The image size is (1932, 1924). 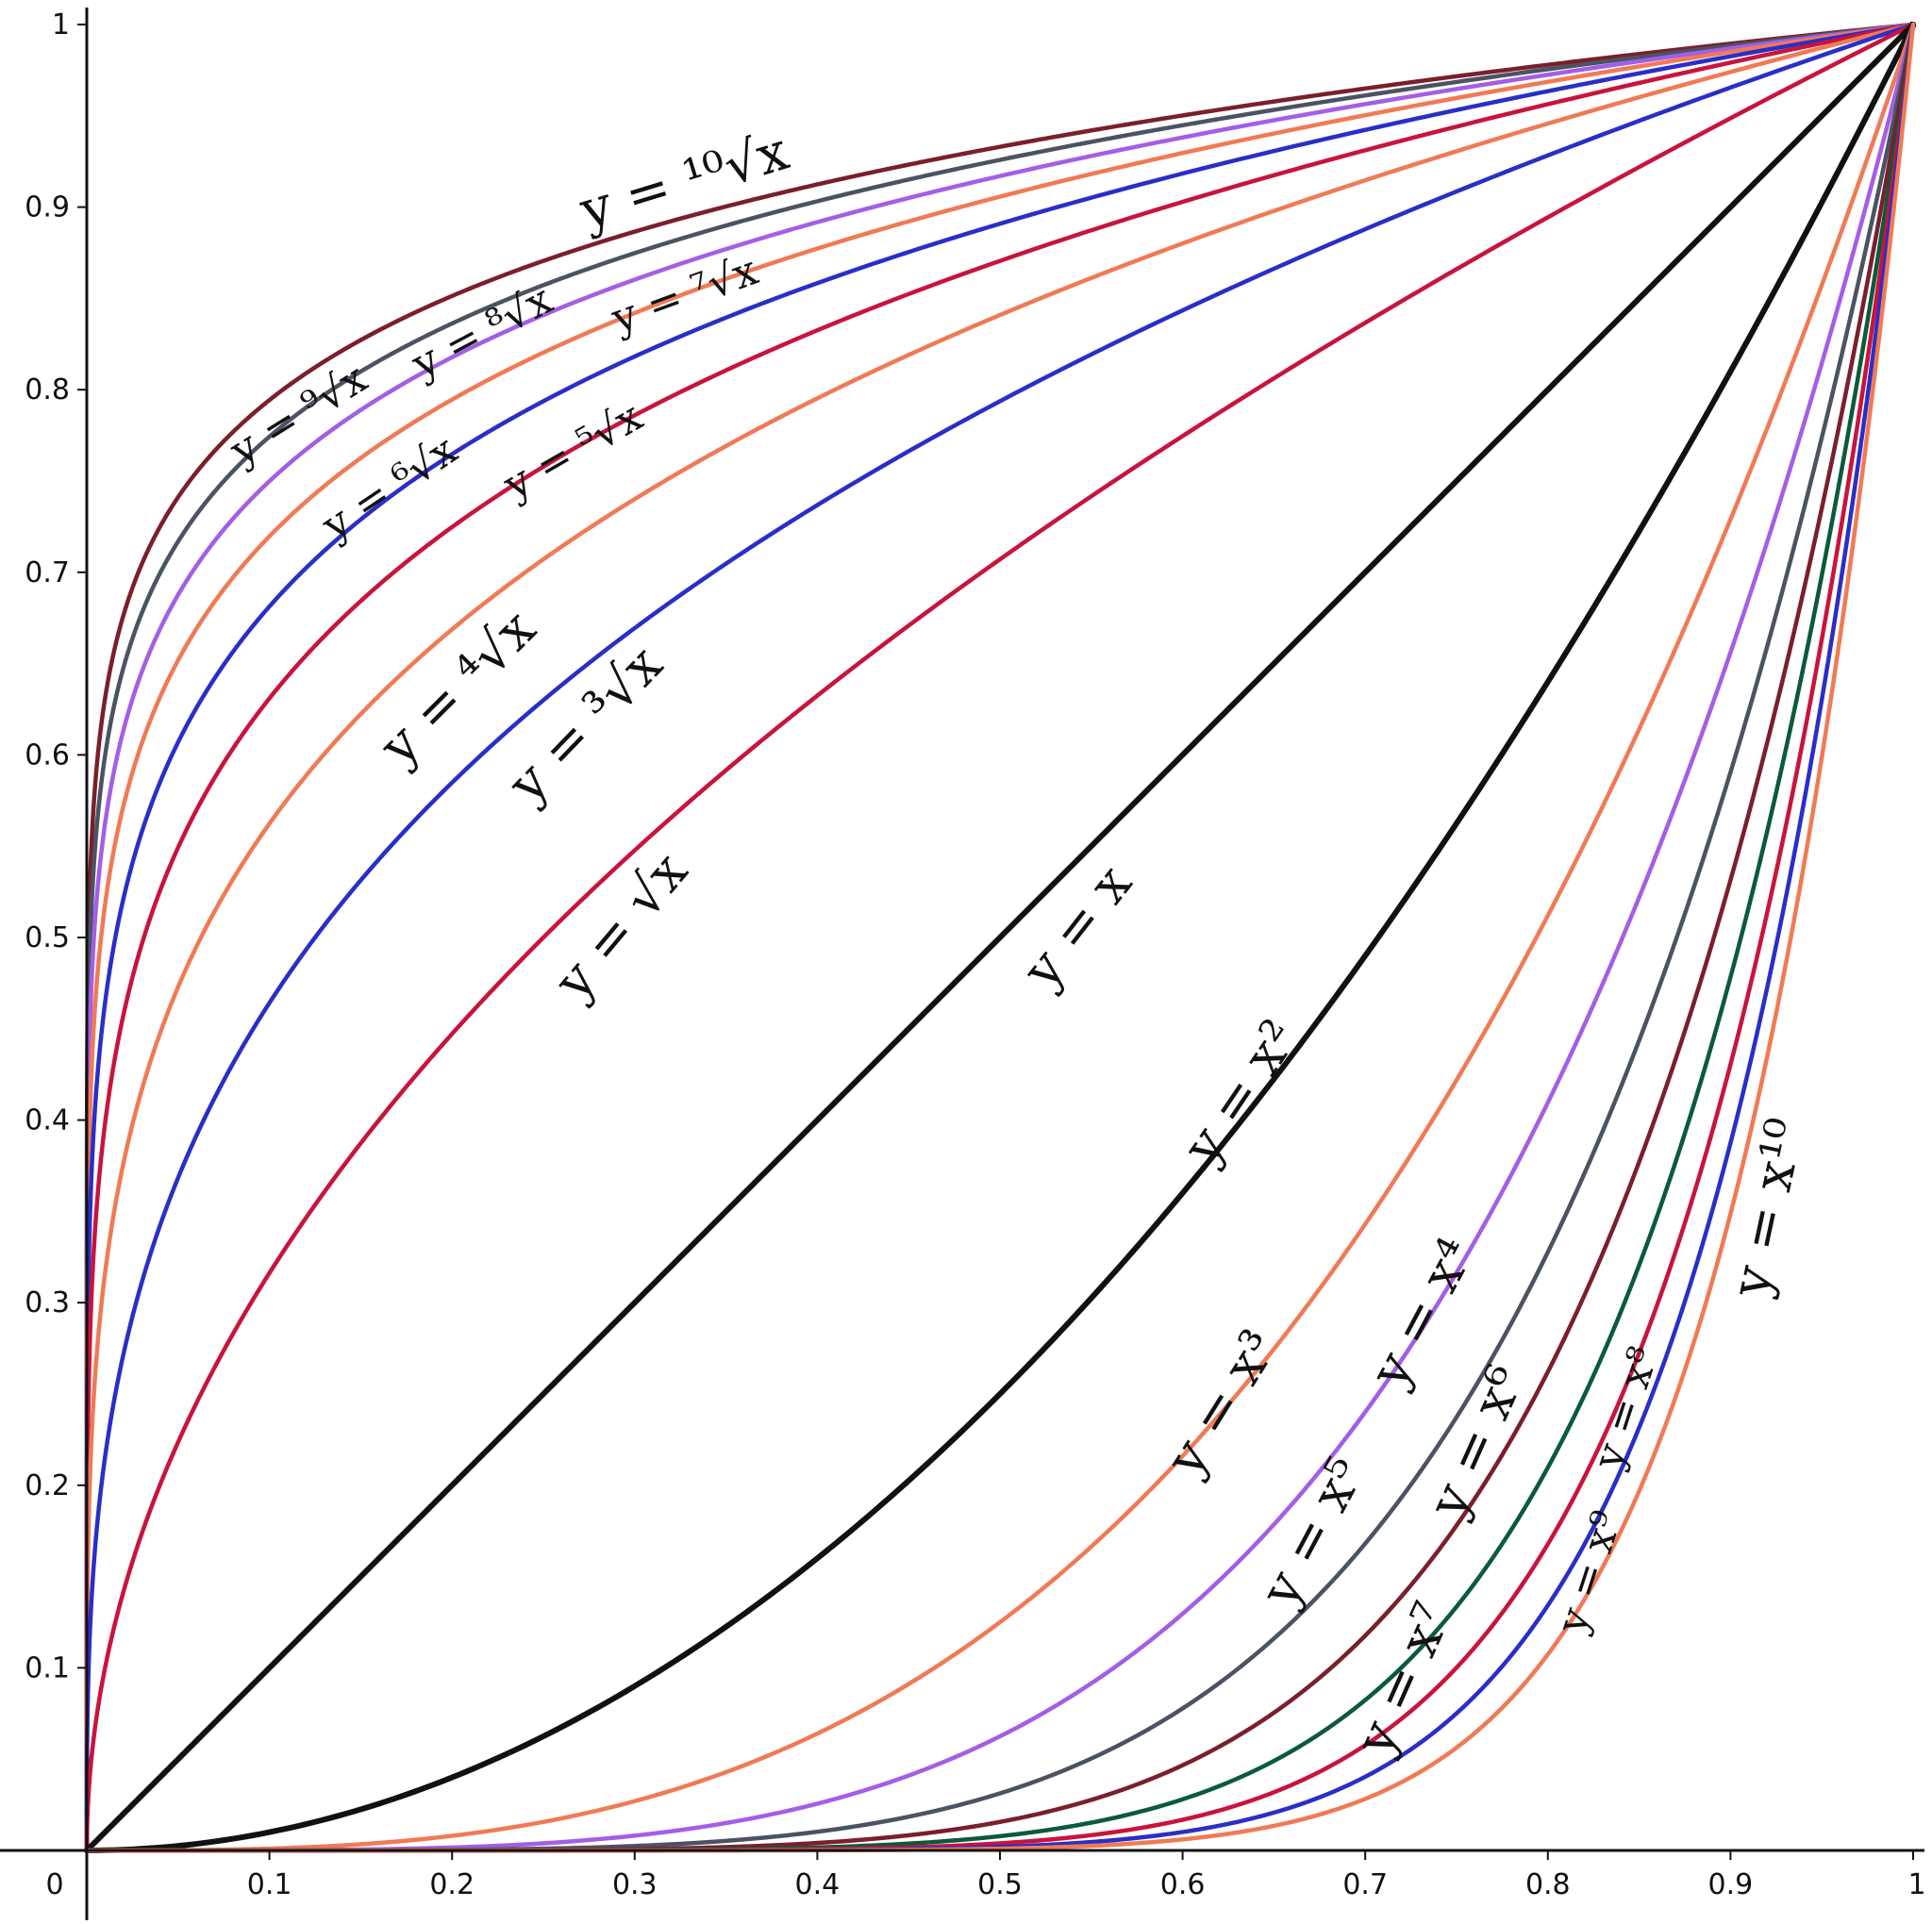 I want to click on curve-label-0: y = ¹⁰√x, so click(x=684, y=181).